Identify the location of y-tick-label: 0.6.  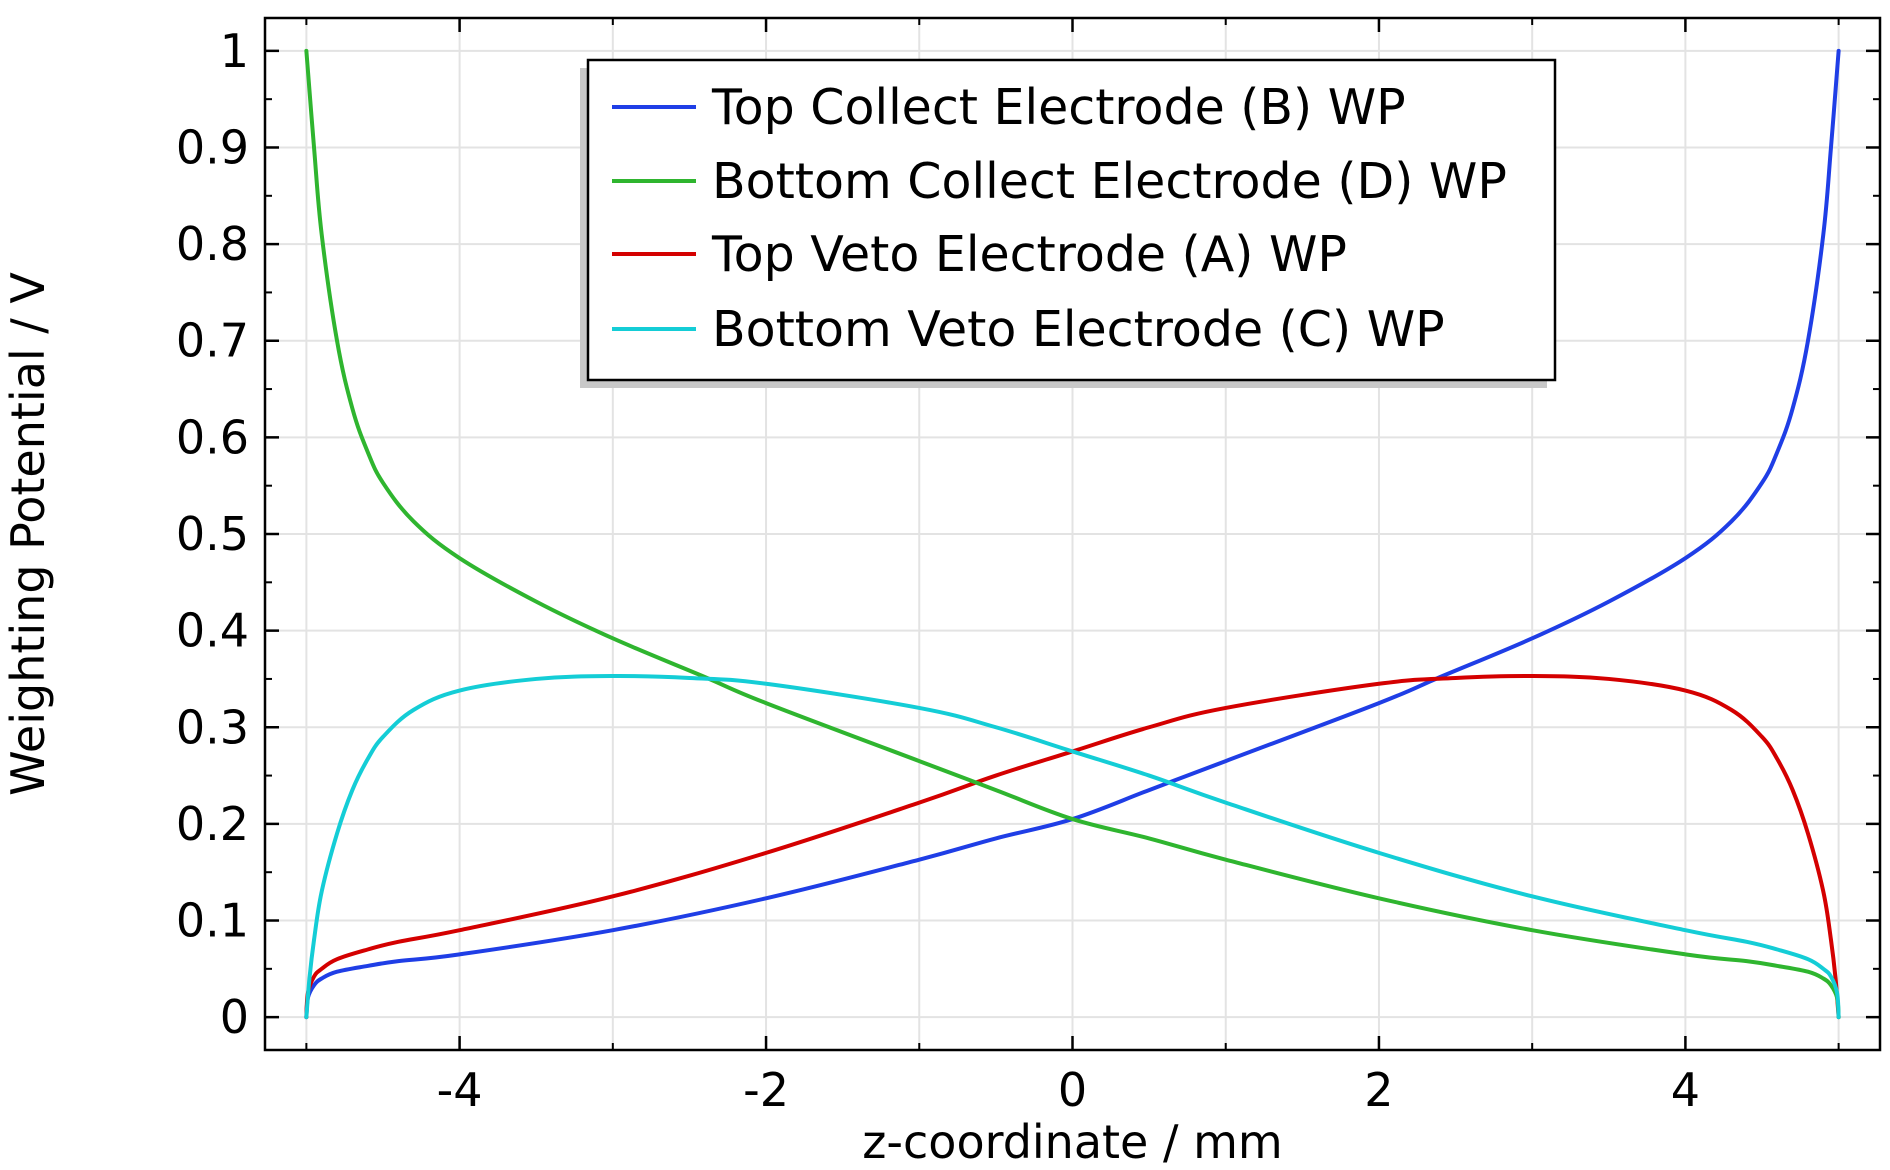
(212, 437).